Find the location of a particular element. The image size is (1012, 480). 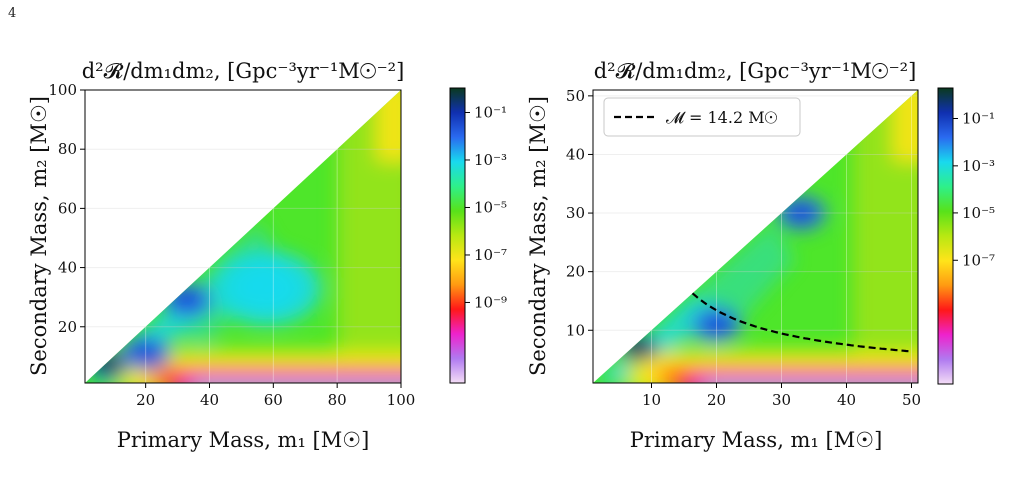

chart-right-title: d²𝓡/dm₁dm₂, [Gpc⁻³yr⁻¹M☉⁻²] is located at coordinates (755, 71).